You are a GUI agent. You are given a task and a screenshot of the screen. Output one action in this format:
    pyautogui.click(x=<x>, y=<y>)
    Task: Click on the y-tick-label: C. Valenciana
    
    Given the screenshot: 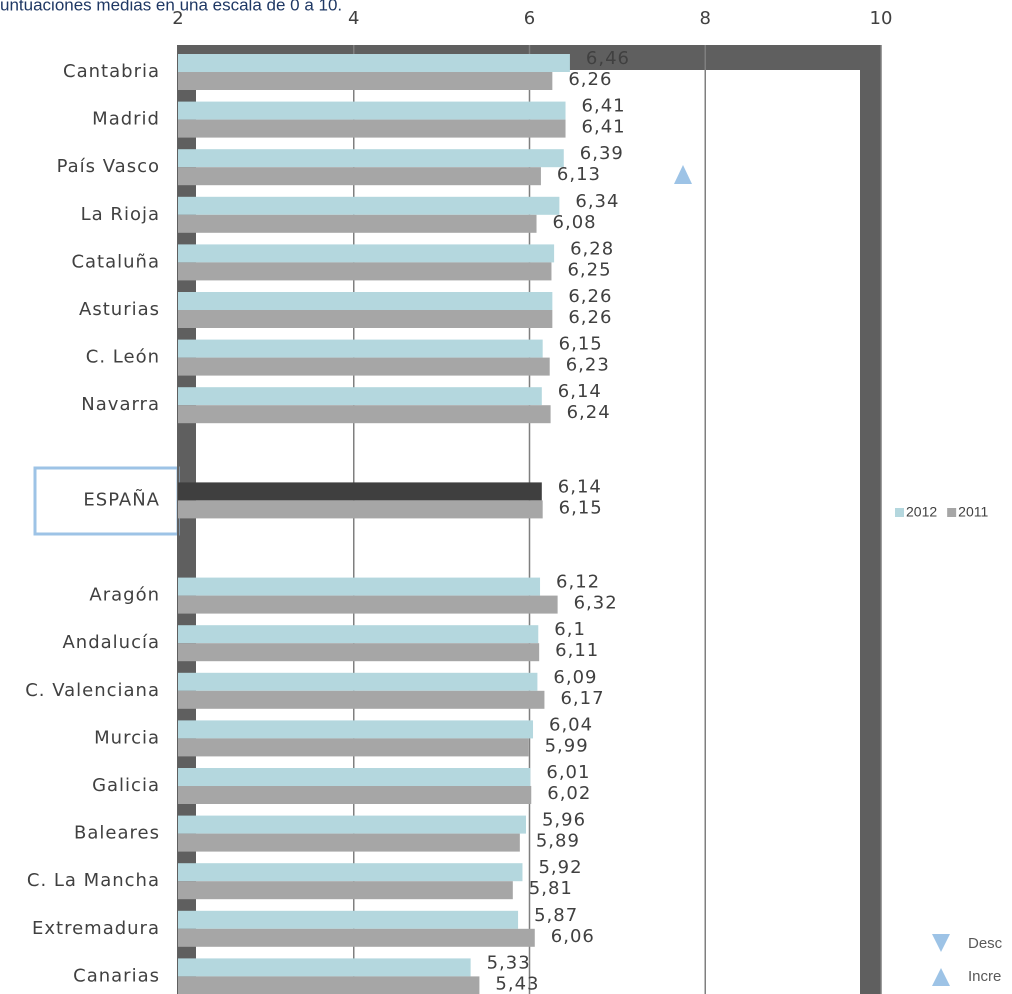 What is the action you would take?
    pyautogui.click(x=92, y=690)
    